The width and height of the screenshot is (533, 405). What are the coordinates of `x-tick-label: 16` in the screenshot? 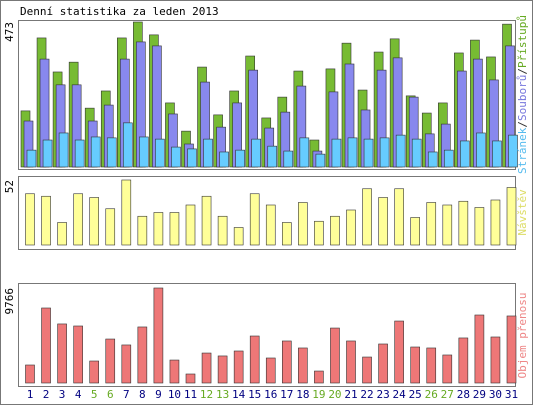 It's located at (270, 394).